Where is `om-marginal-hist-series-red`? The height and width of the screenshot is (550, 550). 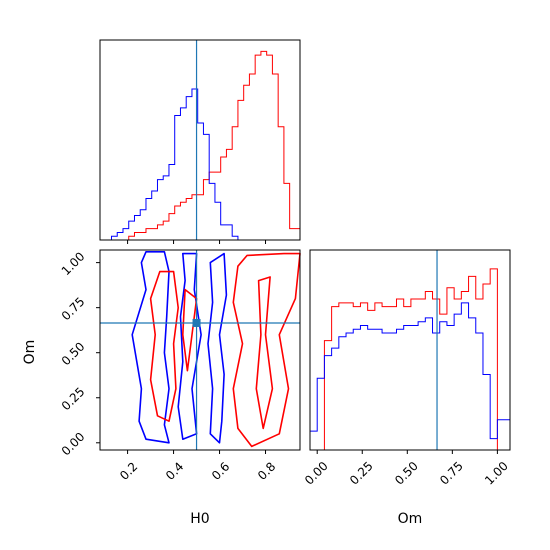 om-marginal-hist-series-red is located at coordinates (410, 359).